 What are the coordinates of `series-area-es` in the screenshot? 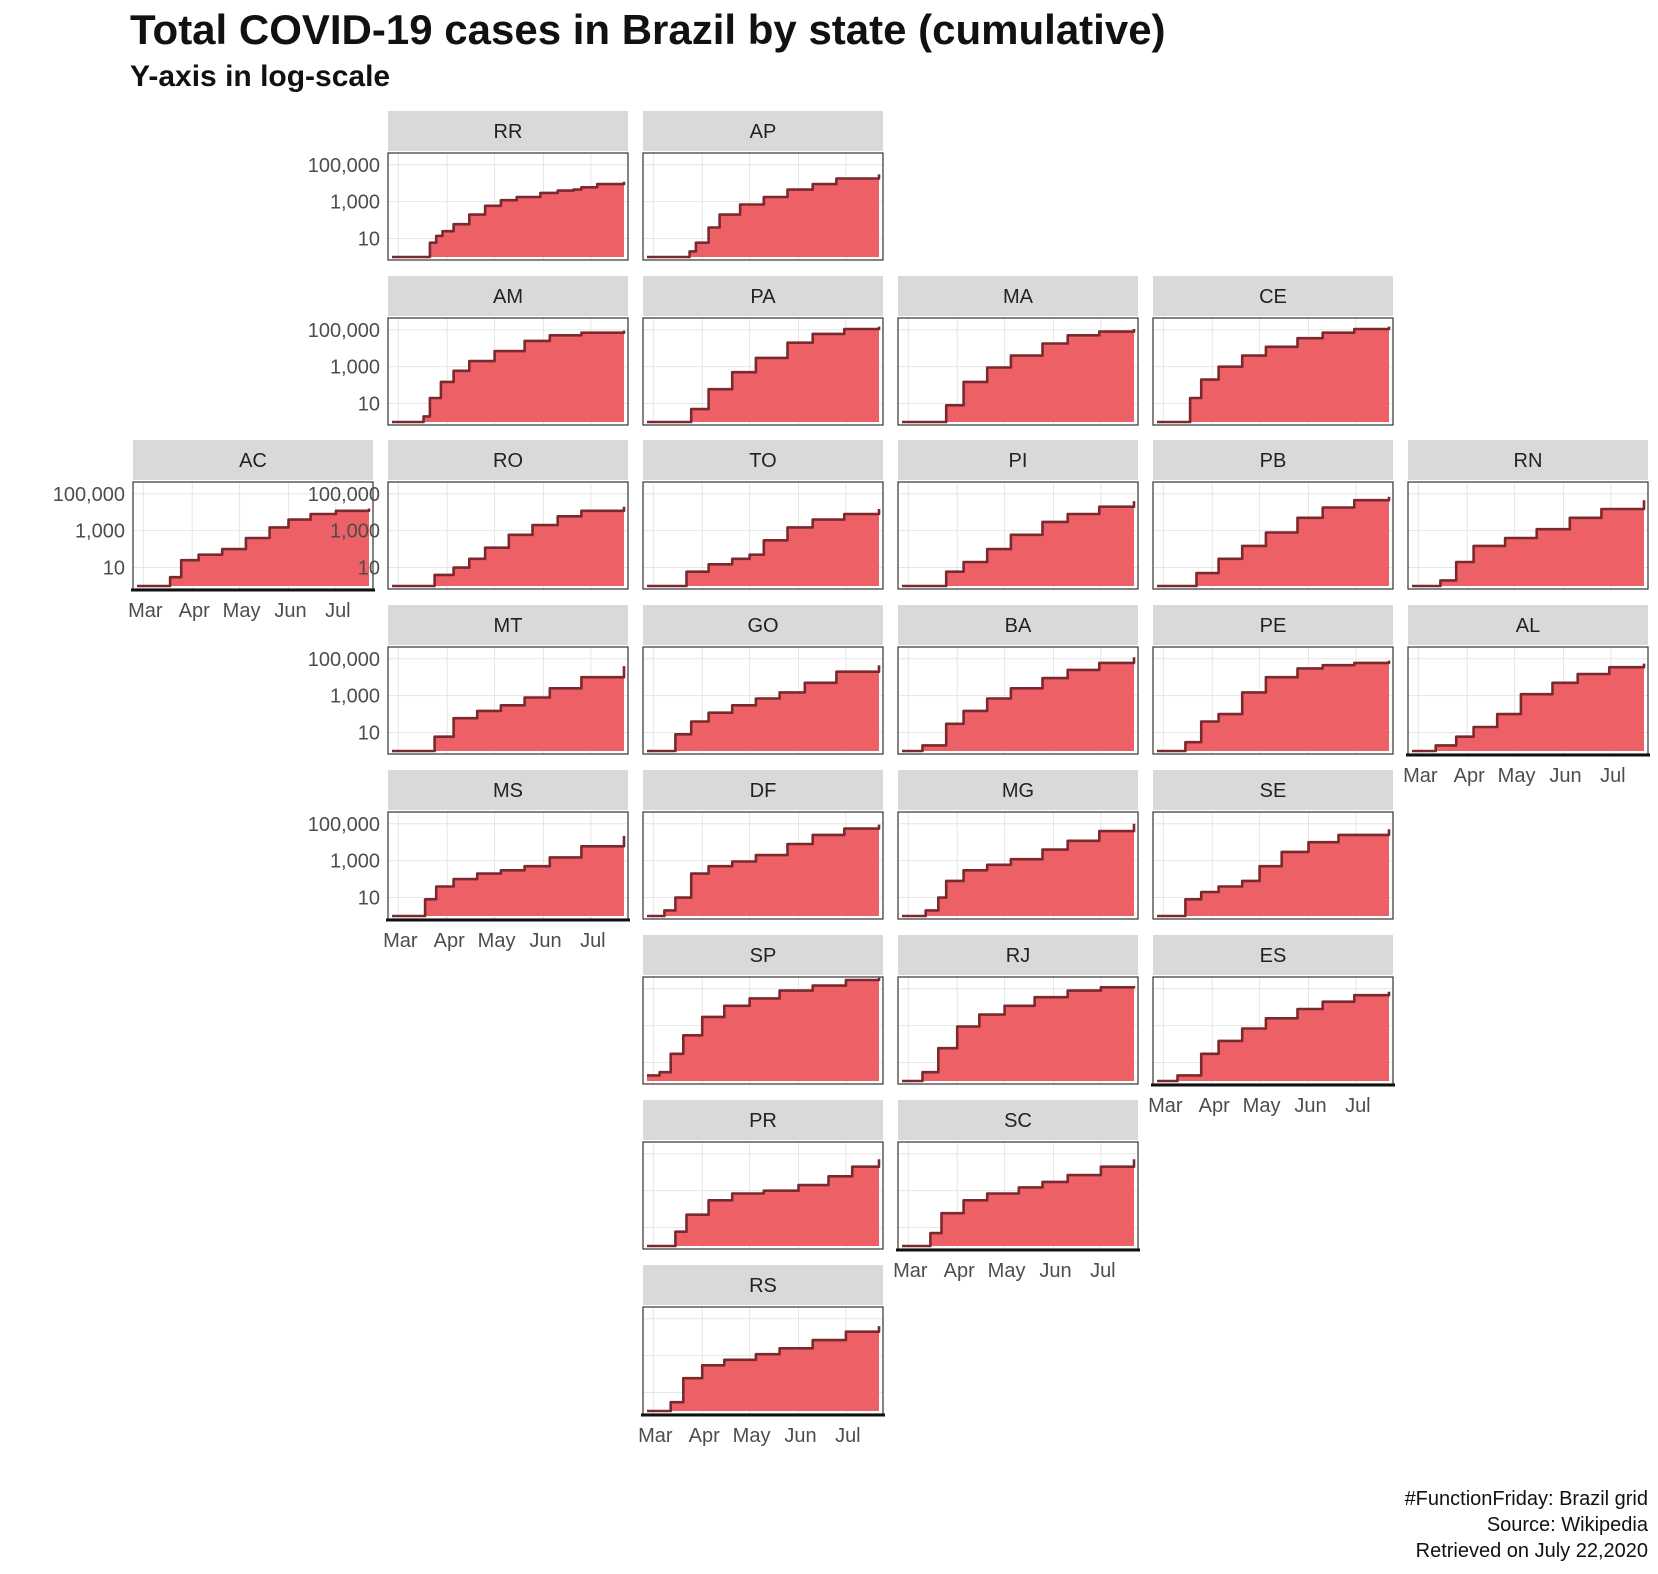 It's located at (1273, 1036).